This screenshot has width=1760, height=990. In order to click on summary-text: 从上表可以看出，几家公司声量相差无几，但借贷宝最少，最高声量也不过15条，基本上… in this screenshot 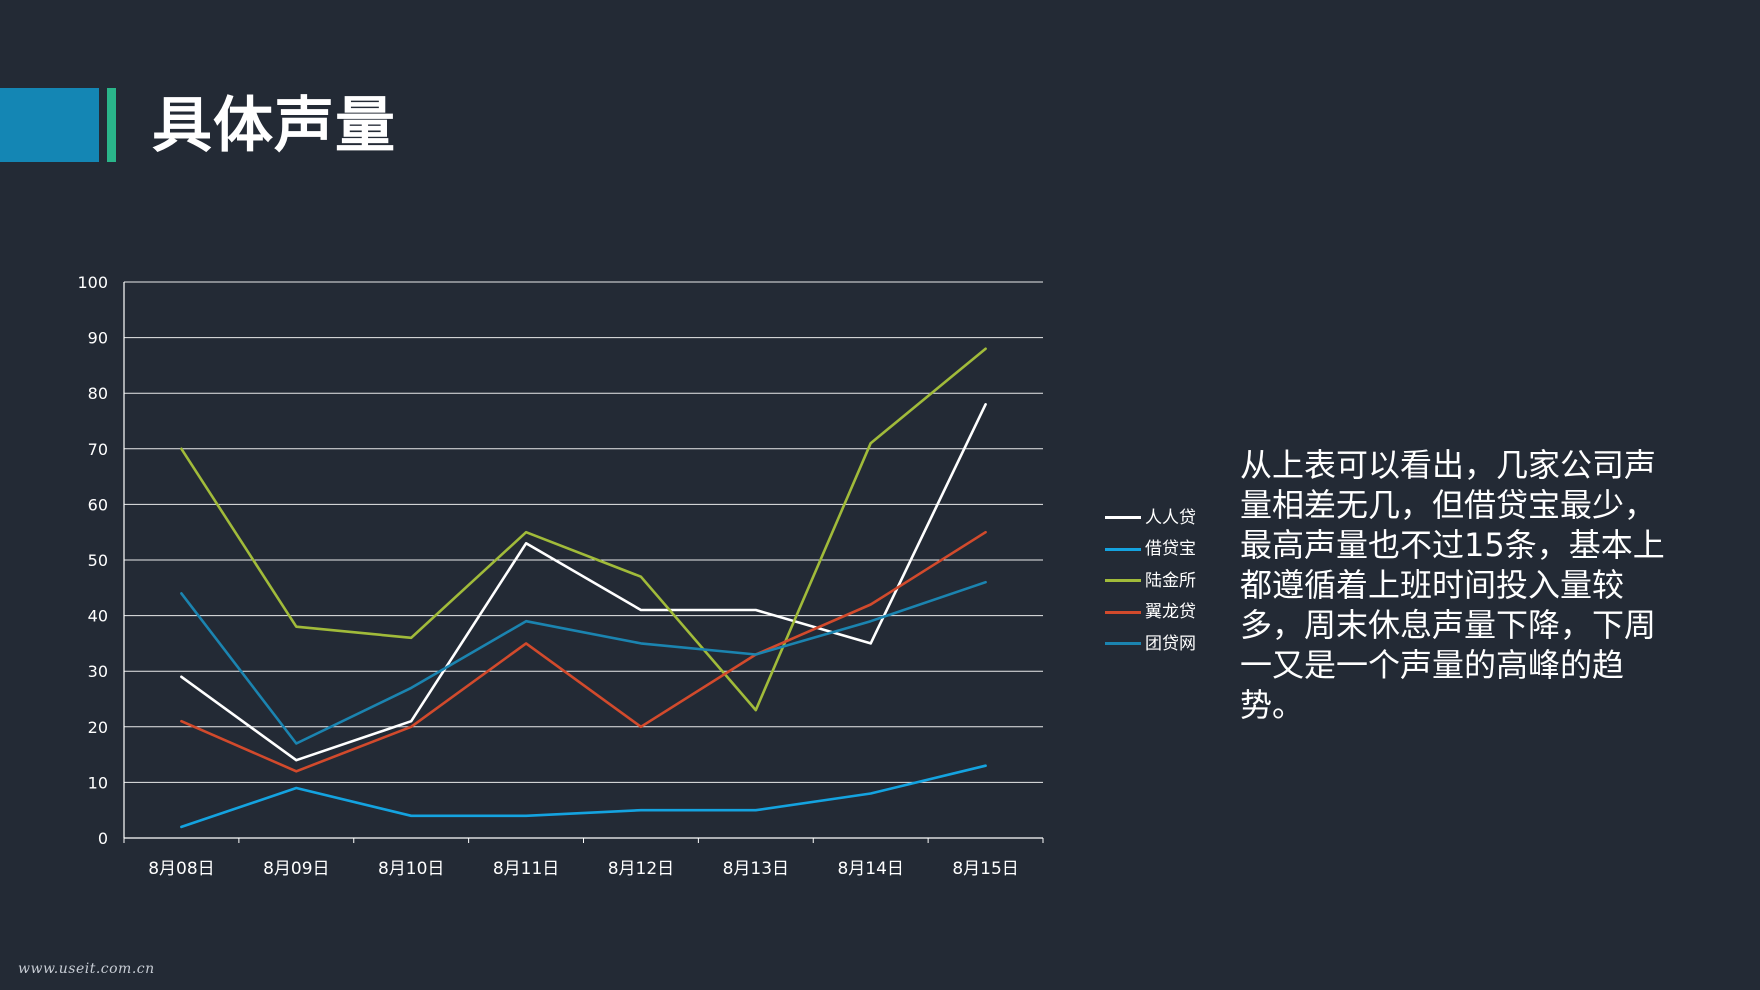, I will do `click(1452, 585)`.